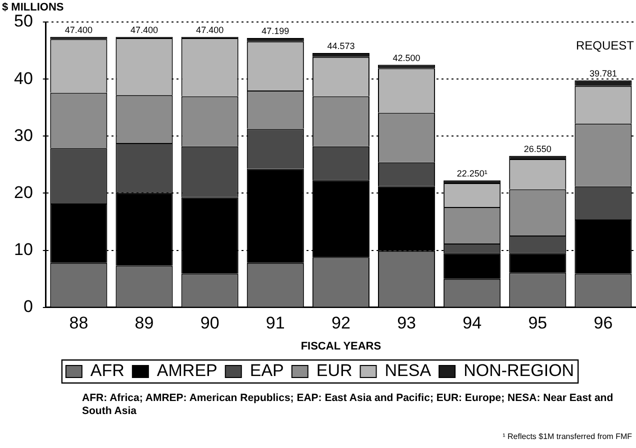 The image size is (636, 448). I want to click on x-tick-label: 96, so click(603, 322).